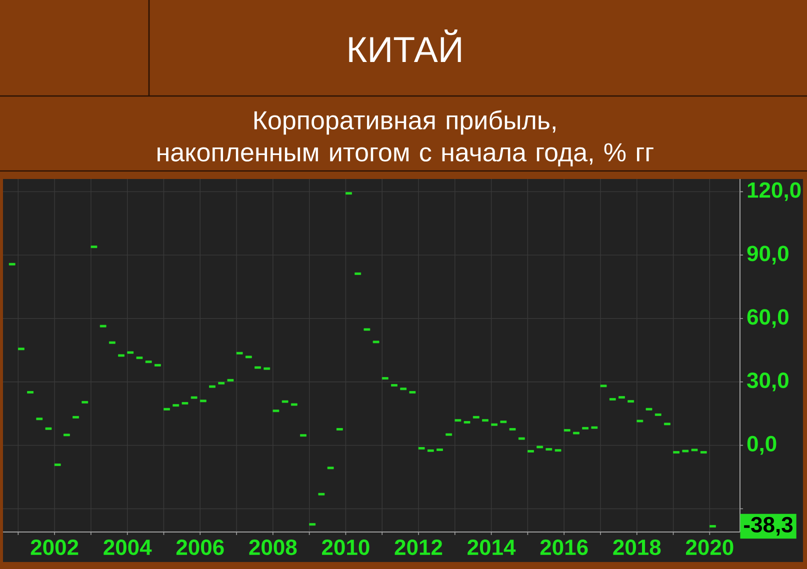  I want to click on y-tick-label: 60,0, so click(767, 318).